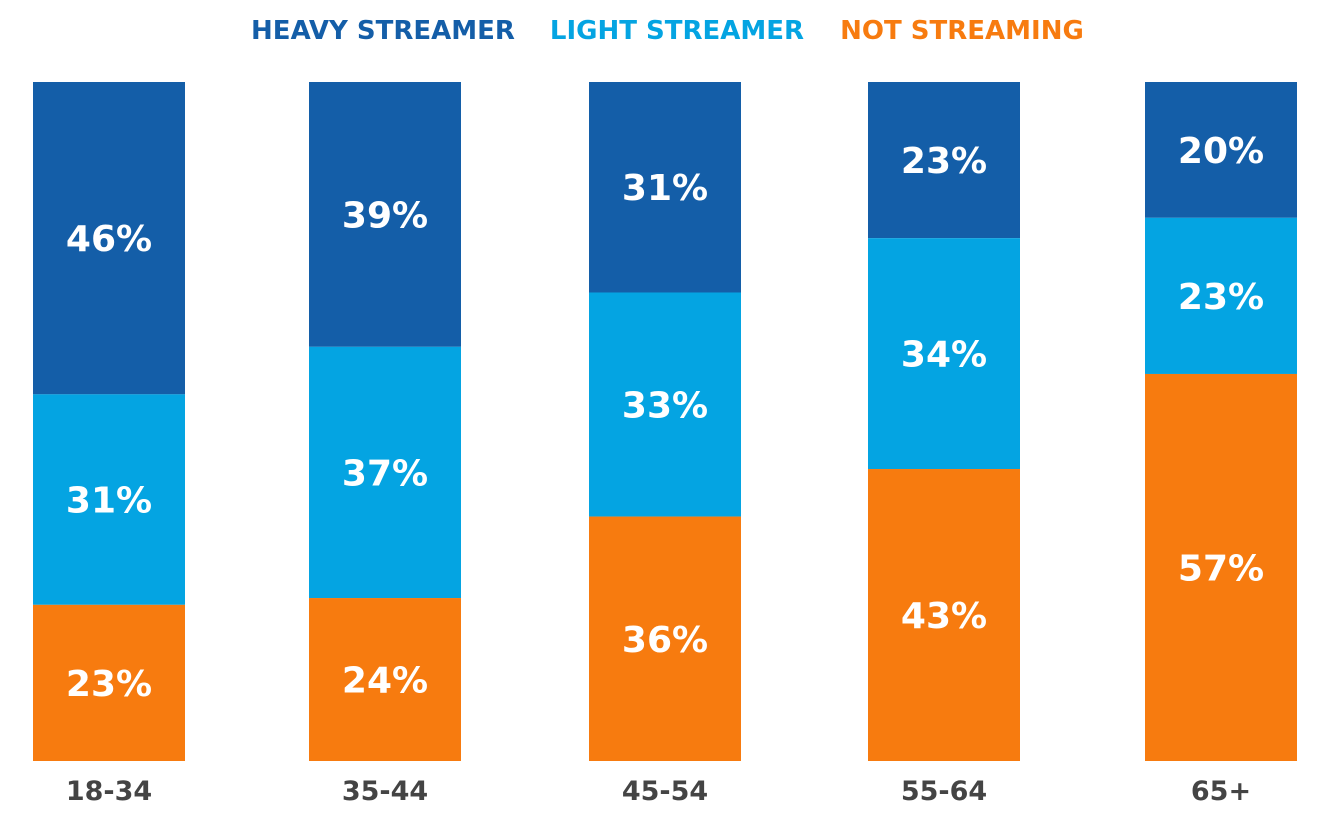  I want to click on category-label-55-64: 55-64, so click(944, 791).